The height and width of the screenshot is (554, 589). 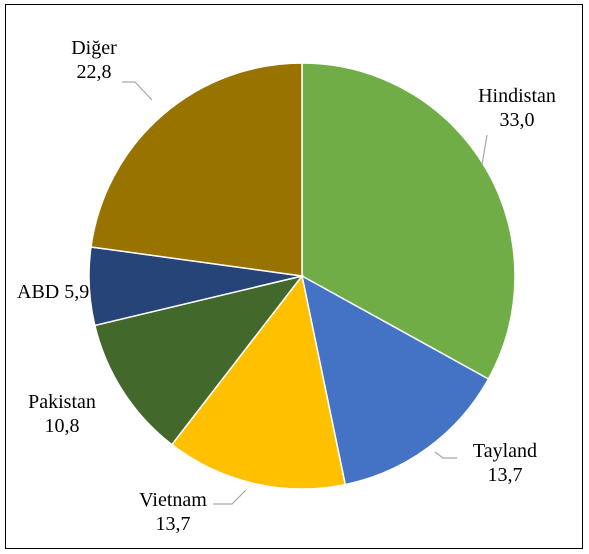 What do you see at coordinates (94, 60) in the screenshot?
I see `slice-label-diğer: Diğer 22,8` at bounding box center [94, 60].